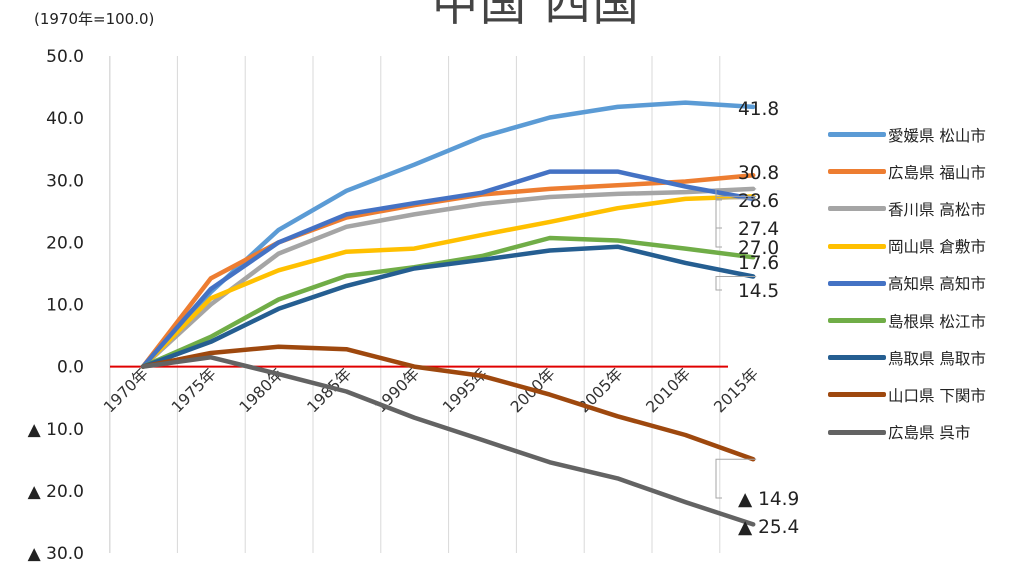 This screenshot has width=1035, height=565. What do you see at coordinates (758, 263) in the screenshot?
I see `end-label: 17.6` at bounding box center [758, 263].